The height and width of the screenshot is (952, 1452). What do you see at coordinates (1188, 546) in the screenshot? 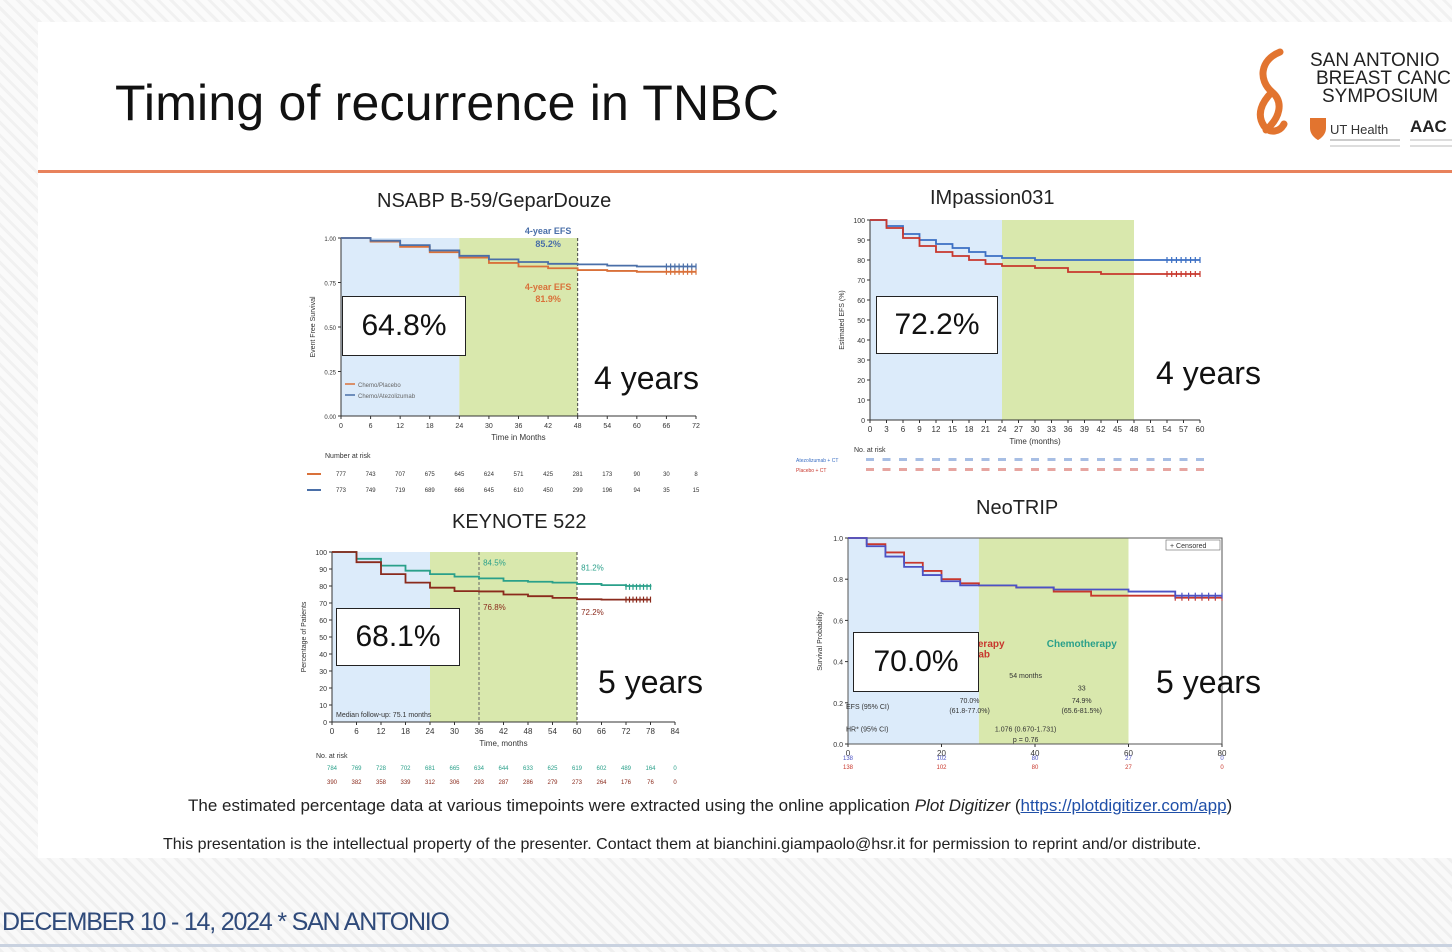
I see `legend-label: + Censored` at bounding box center [1188, 546].